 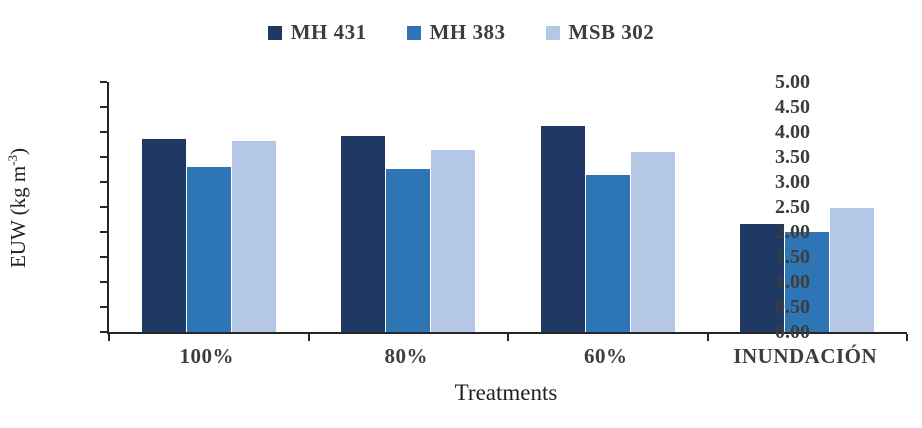 I want to click on y-axis-tick-label: 0.00, so click(x=792, y=332).